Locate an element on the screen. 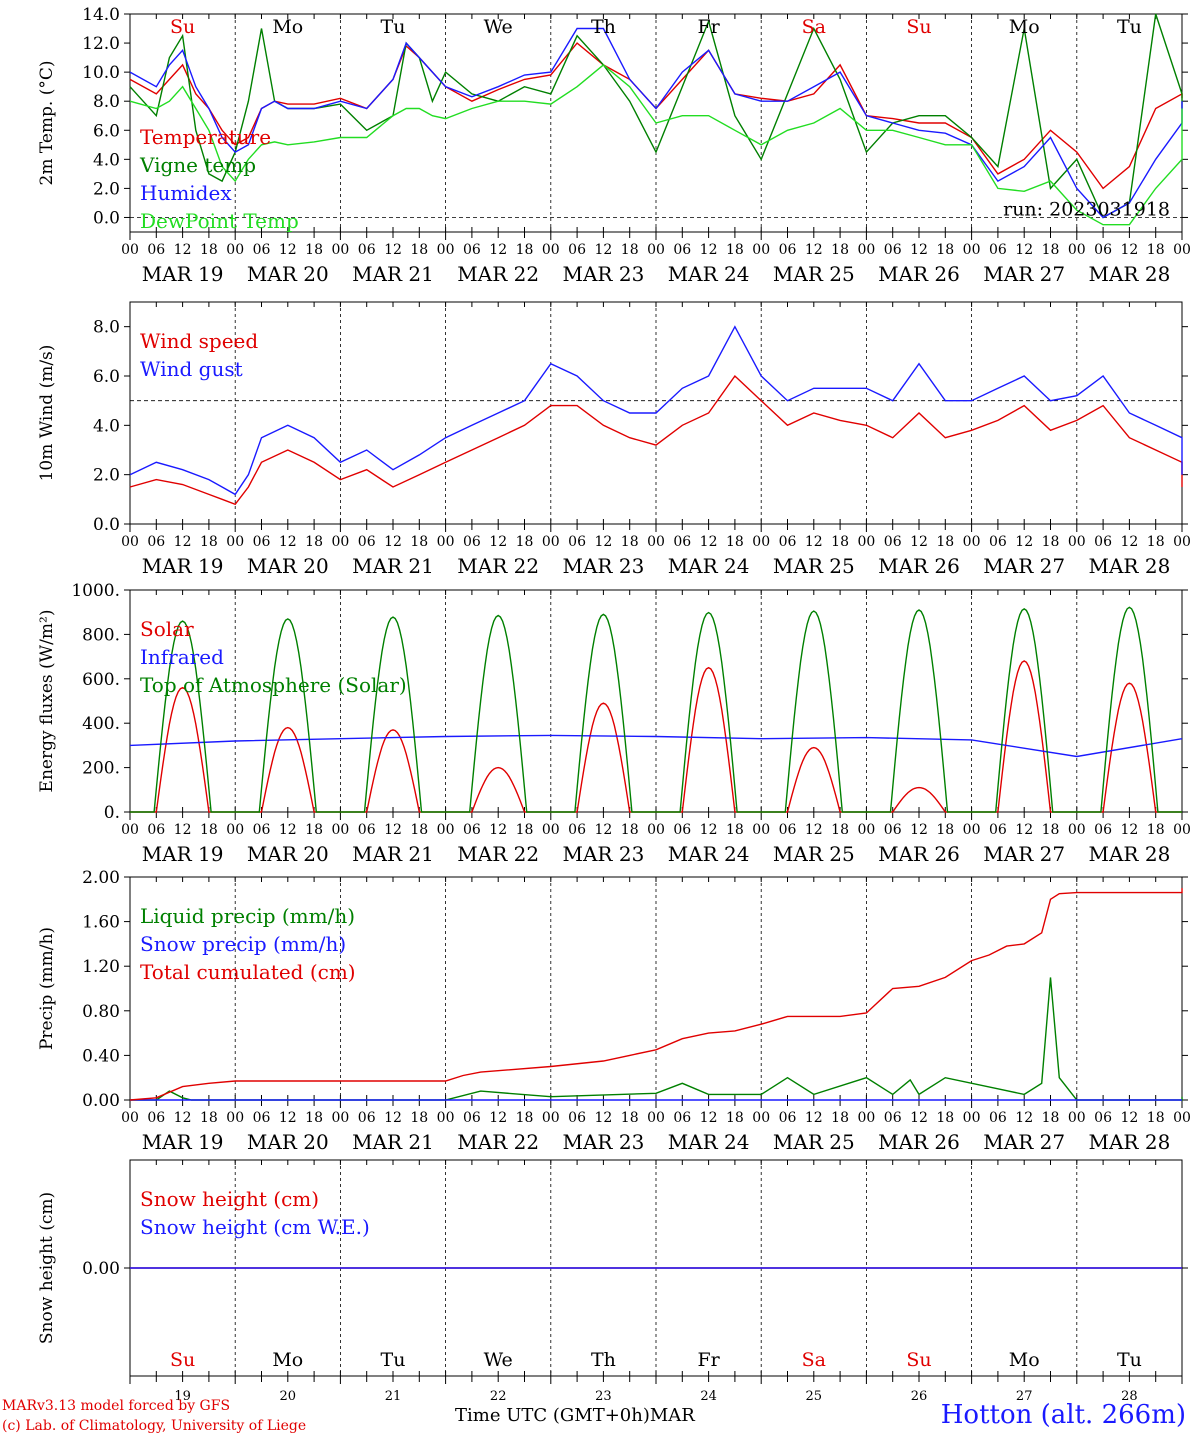 The height and width of the screenshot is (1440, 1194). legend-entry: Temperature is located at coordinates (205, 137).